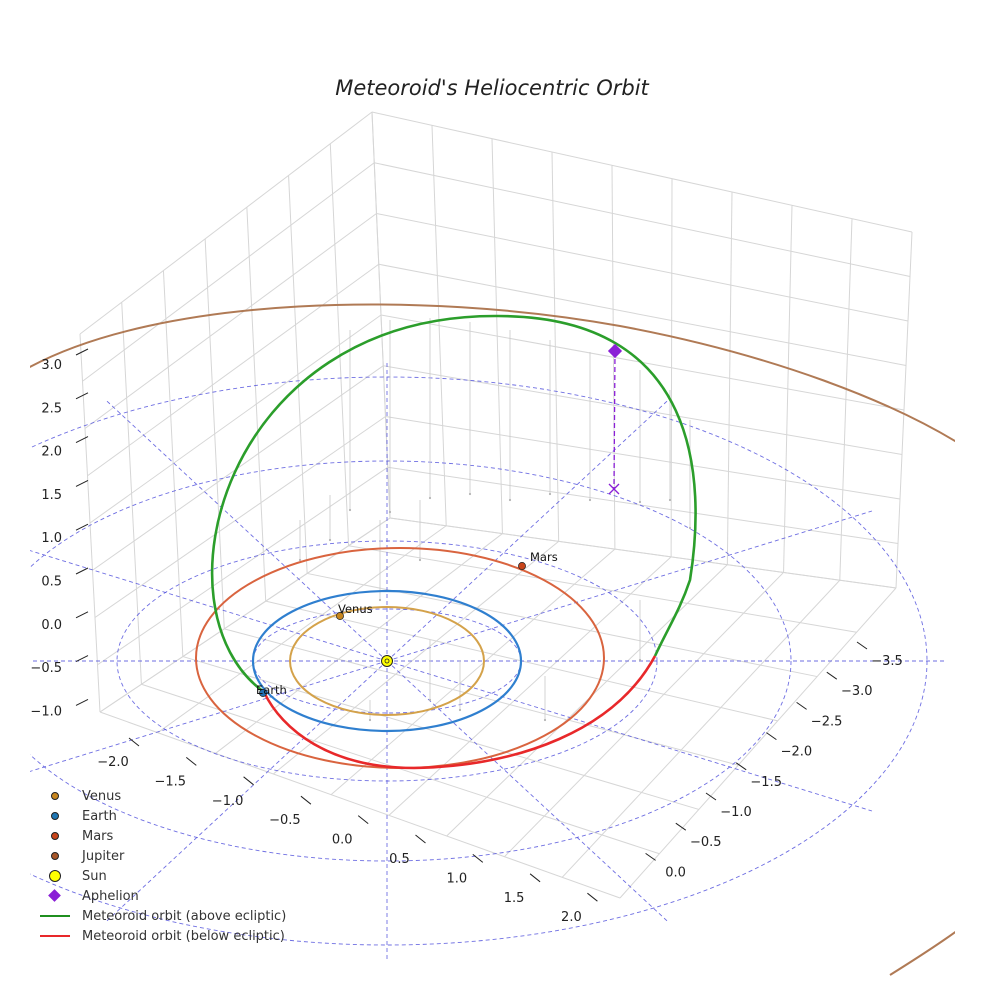  Describe the element at coordinates (514, 898) in the screenshot. I see `x-tick-label: 1.5` at that location.